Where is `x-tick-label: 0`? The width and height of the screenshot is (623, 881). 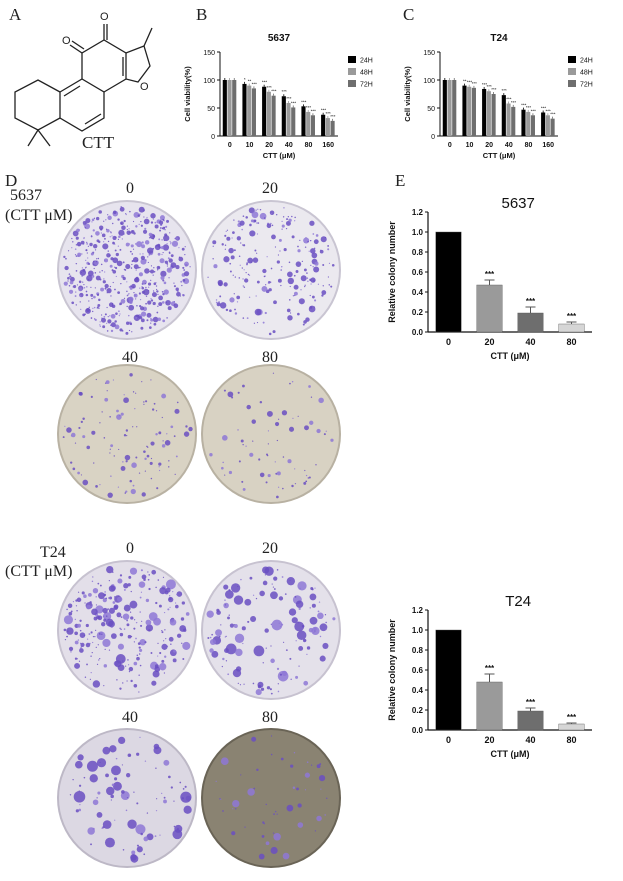 x-tick-label: 0 is located at coordinates (450, 145).